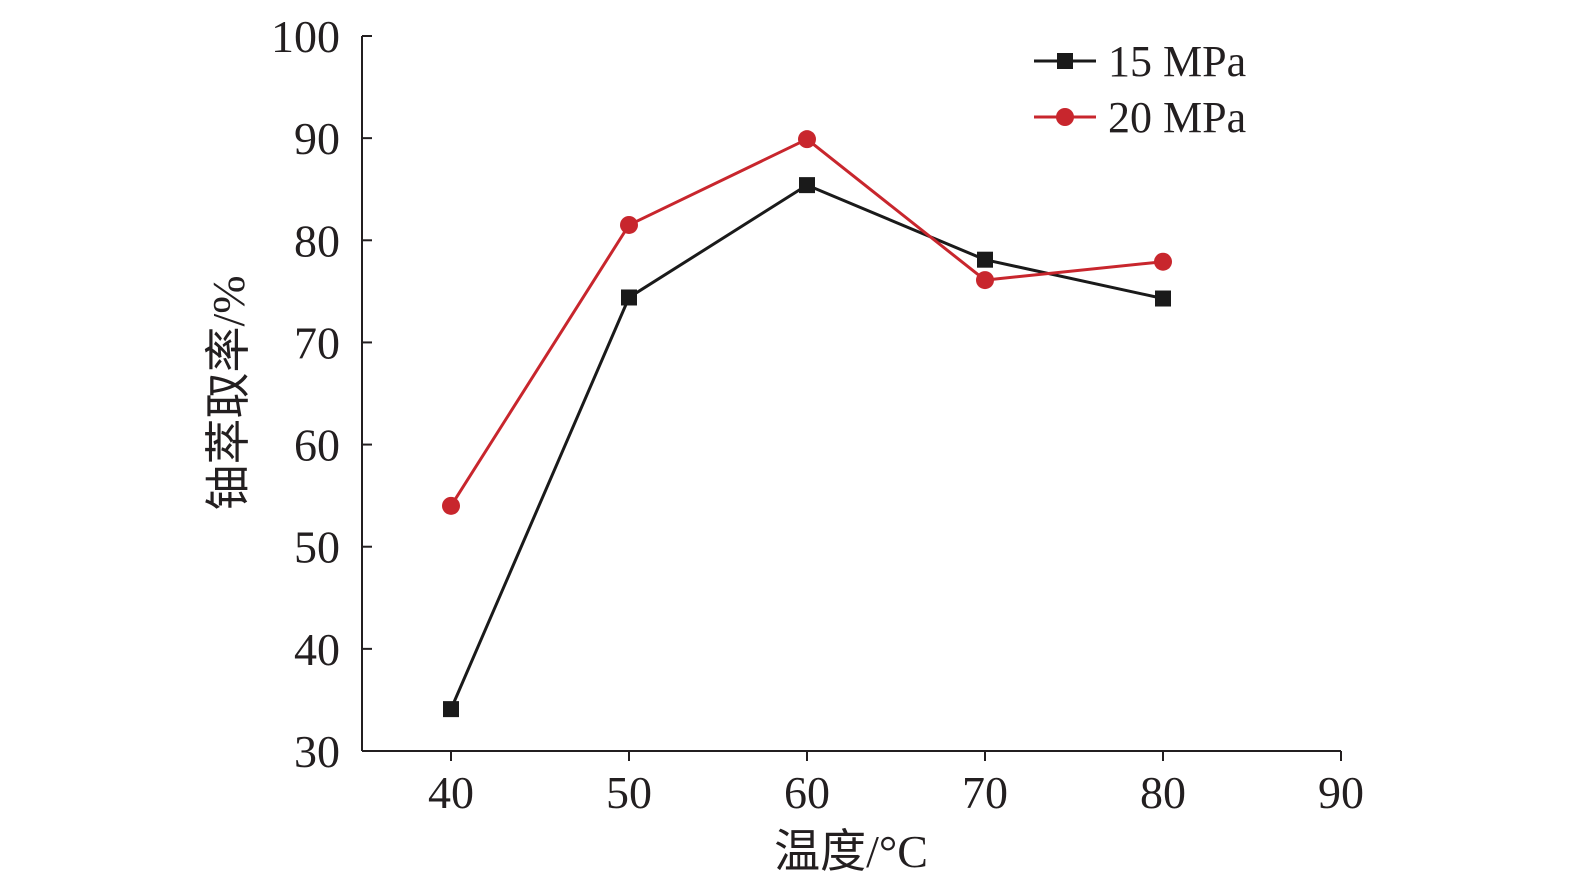  Describe the element at coordinates (317, 649) in the screenshot. I see `y-tick-label: 40` at that location.